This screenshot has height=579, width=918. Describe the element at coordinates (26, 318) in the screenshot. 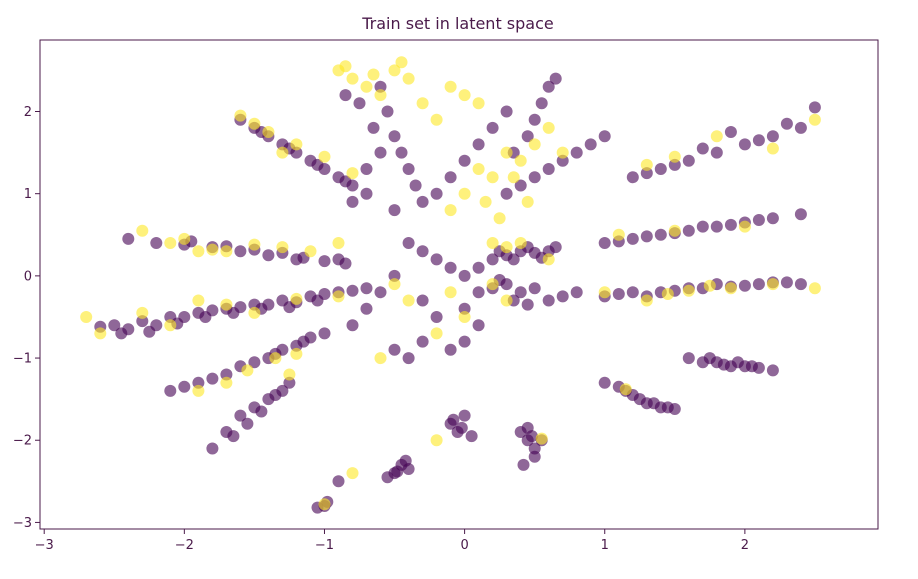

I see `y-axis: −3 −2 −1 0 1 2` at that location.